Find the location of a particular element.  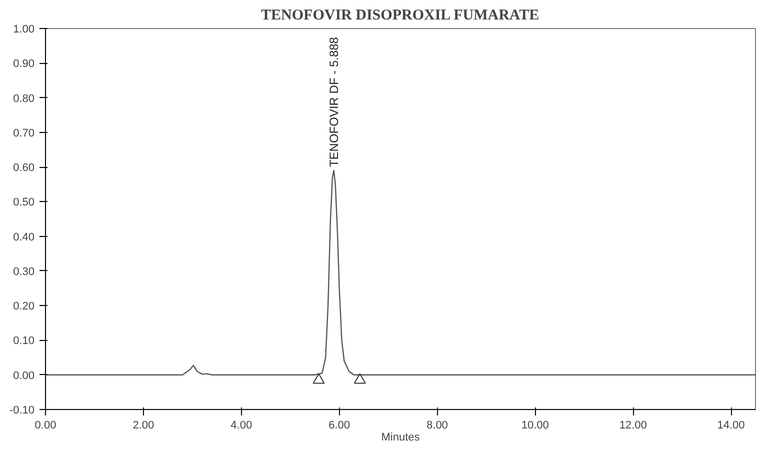

y-tick-label: 0.20 is located at coordinates (24, 306).